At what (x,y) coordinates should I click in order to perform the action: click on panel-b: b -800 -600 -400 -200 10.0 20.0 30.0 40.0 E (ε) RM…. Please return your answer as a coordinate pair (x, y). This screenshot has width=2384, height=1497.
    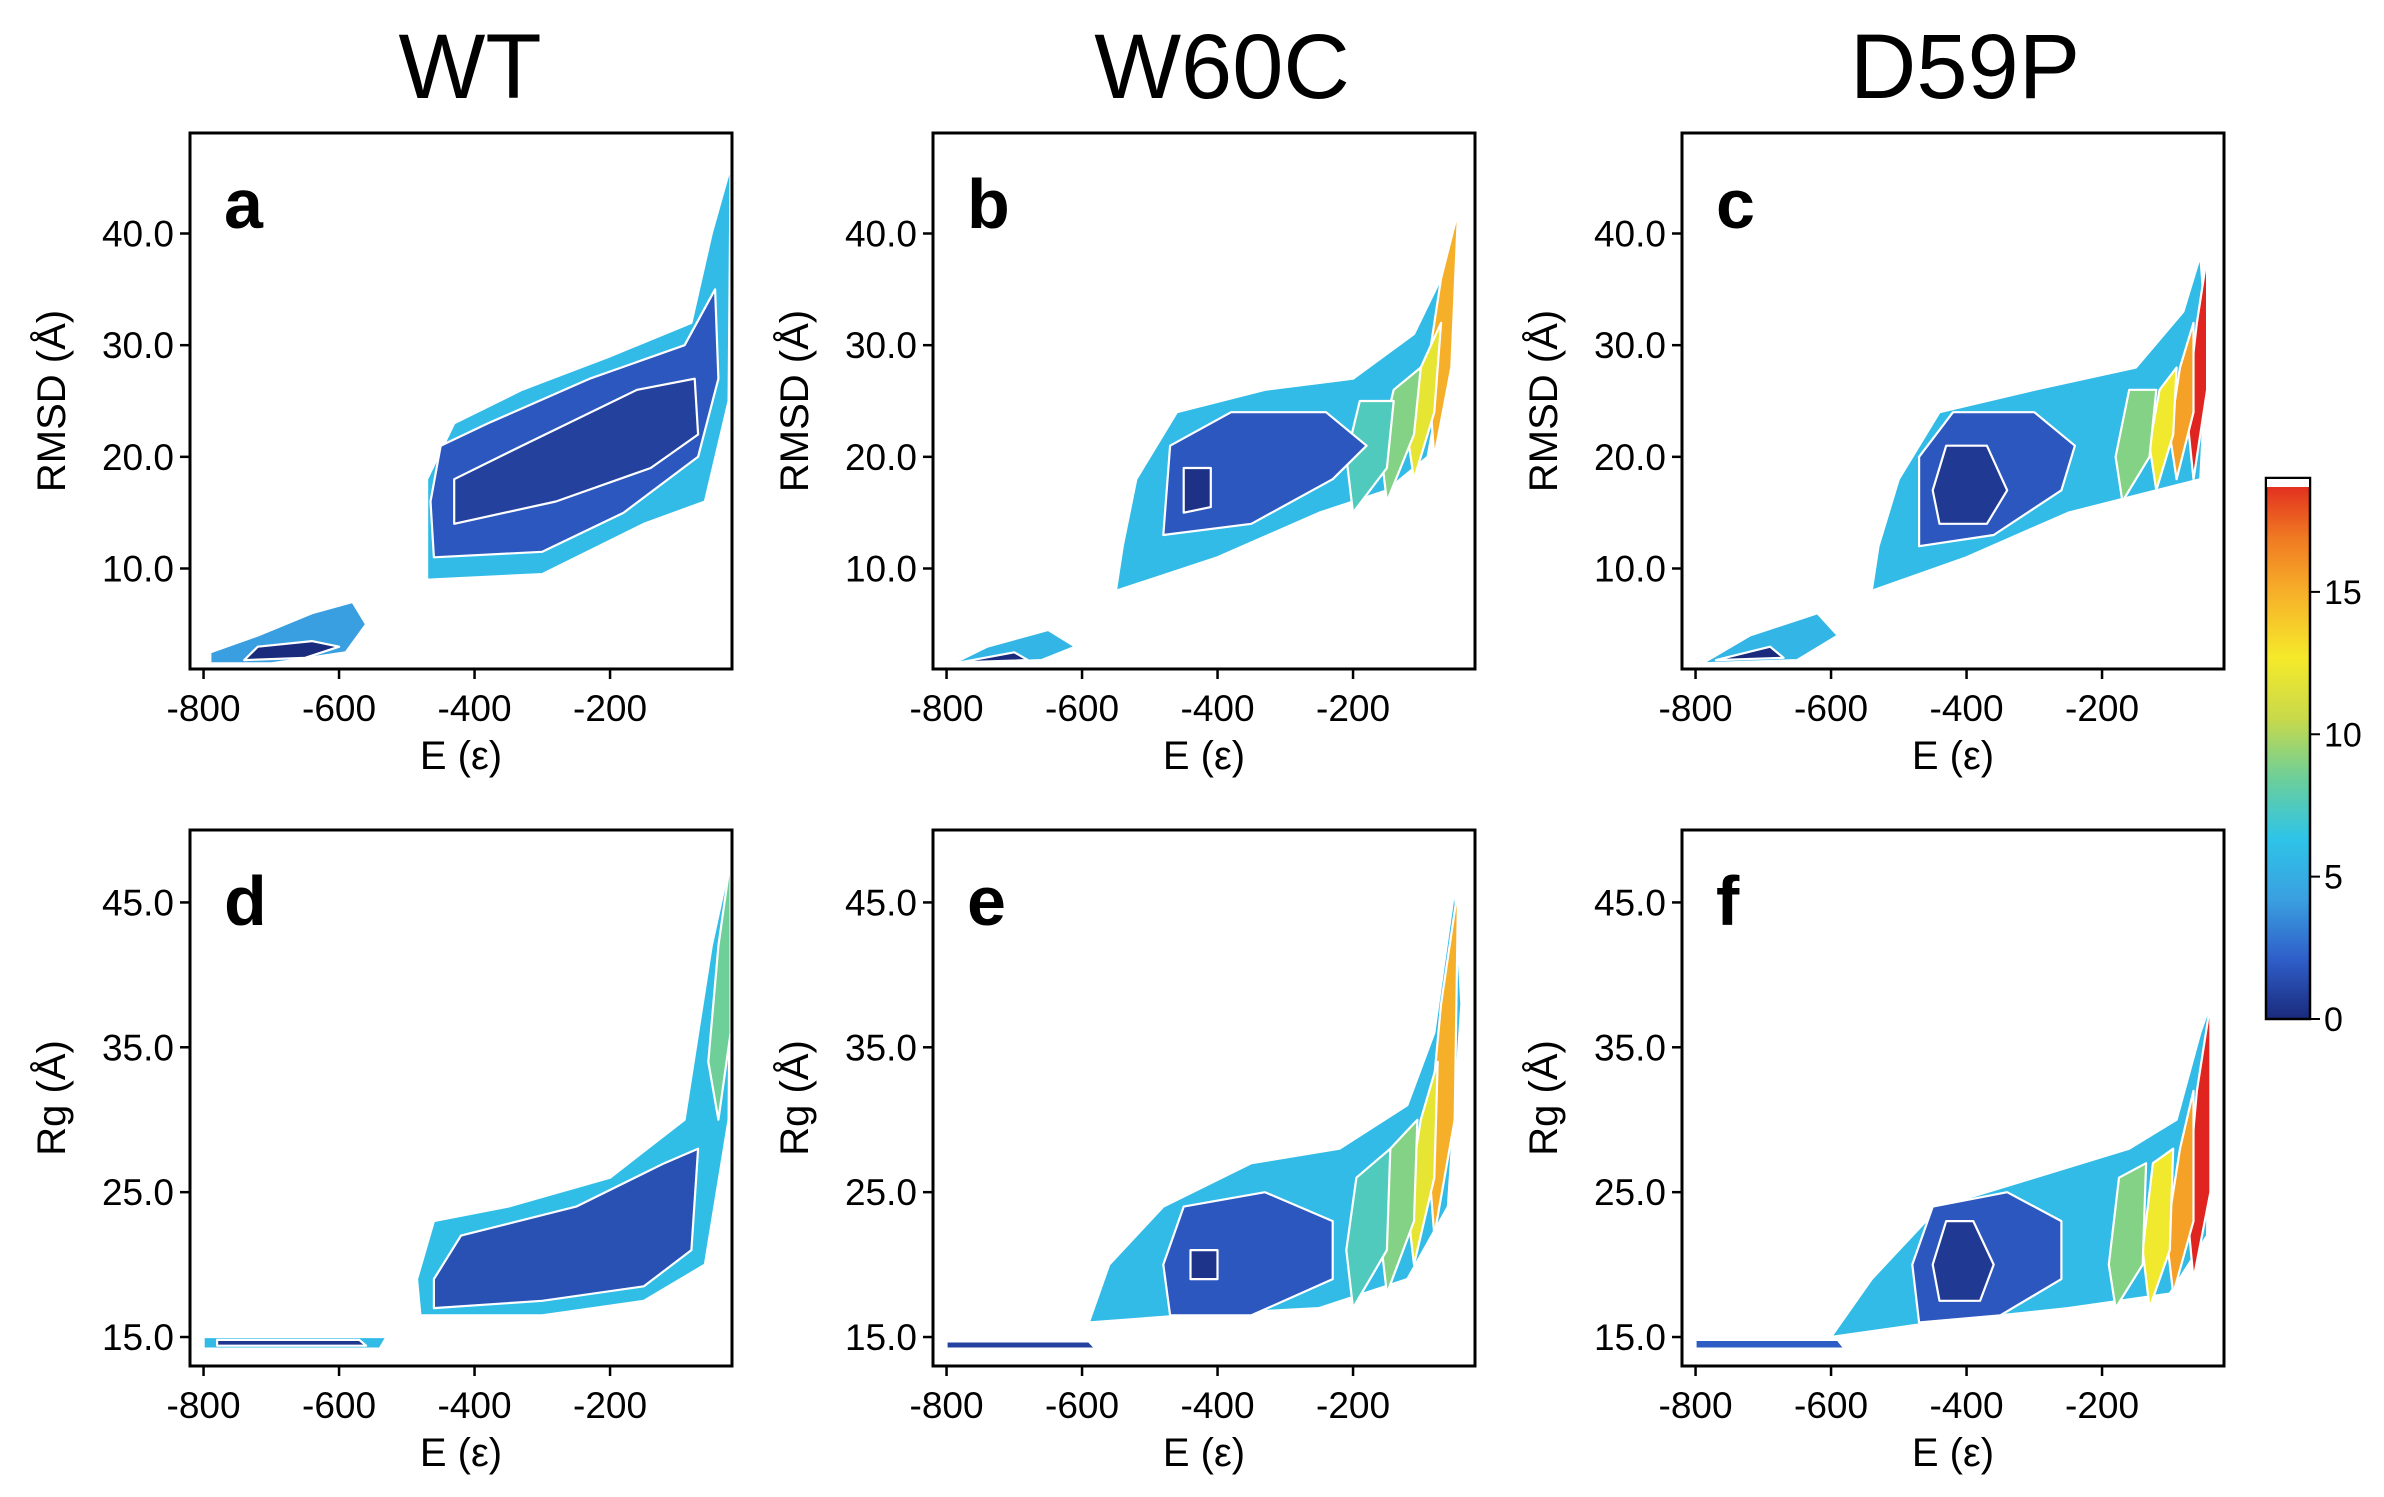
    Looking at the image, I should click on (1124, 454).